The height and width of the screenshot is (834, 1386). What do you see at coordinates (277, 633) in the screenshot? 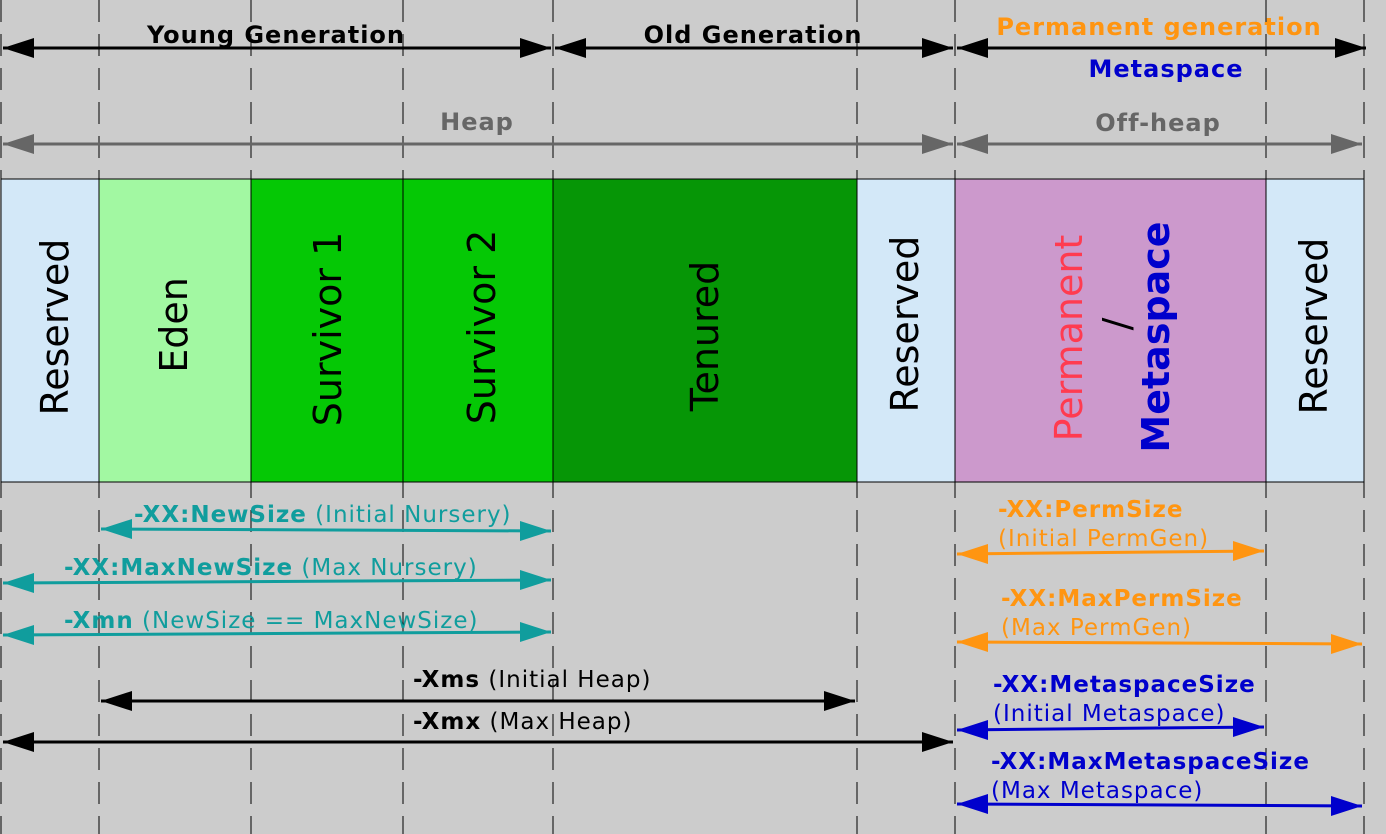
I see `xmn-arrow` at bounding box center [277, 633].